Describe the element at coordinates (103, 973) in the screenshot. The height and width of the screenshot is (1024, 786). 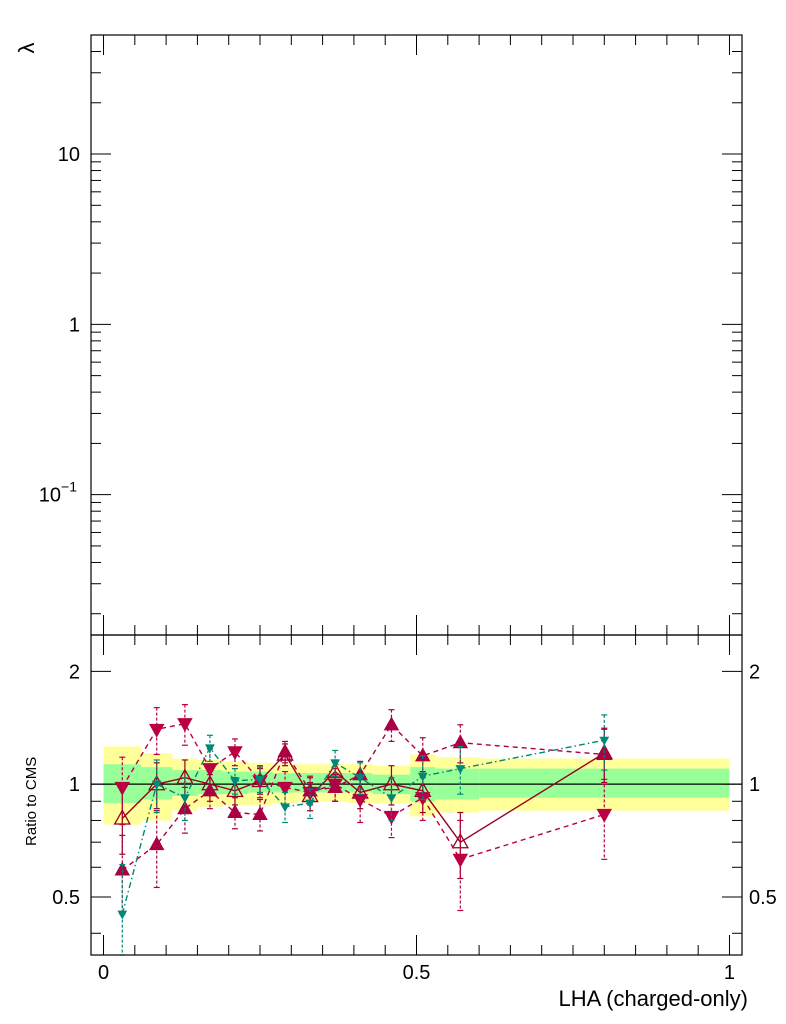
I see `x-tick-label: 0` at that location.